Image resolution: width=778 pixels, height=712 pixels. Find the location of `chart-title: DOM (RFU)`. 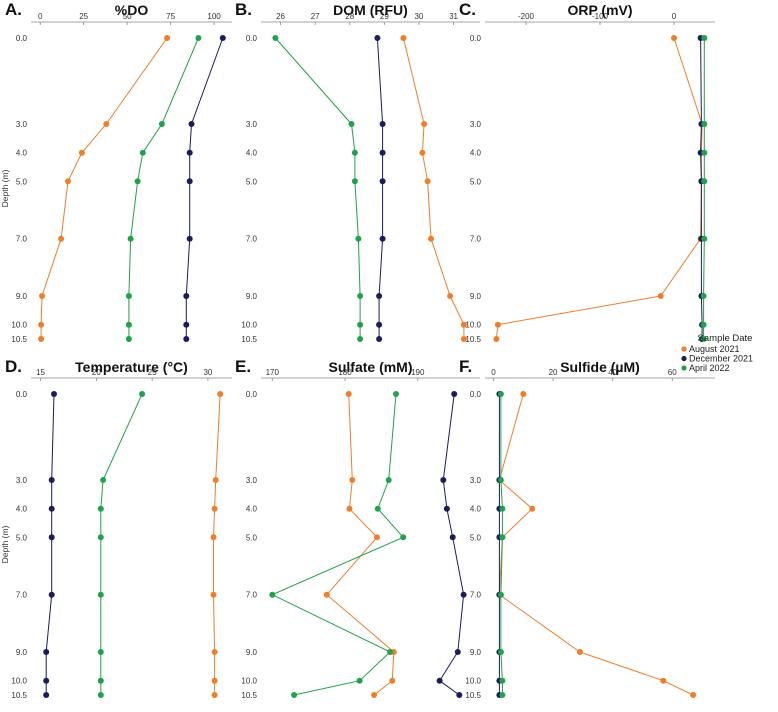

chart-title: DOM (RFU) is located at coordinates (370, 10).